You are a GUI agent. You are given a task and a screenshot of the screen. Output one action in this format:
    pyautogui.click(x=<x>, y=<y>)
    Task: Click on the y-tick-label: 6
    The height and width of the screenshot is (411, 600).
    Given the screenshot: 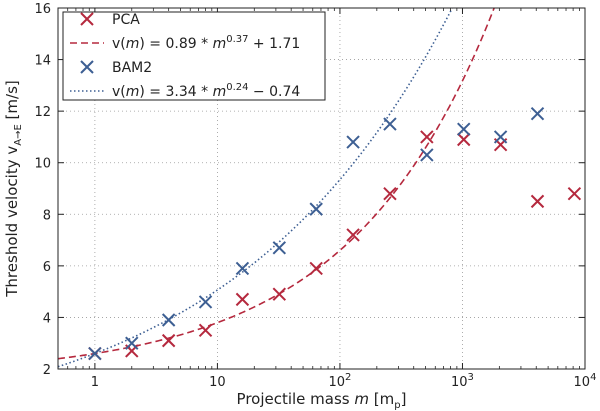 What is the action you would take?
    pyautogui.click(x=47, y=267)
    